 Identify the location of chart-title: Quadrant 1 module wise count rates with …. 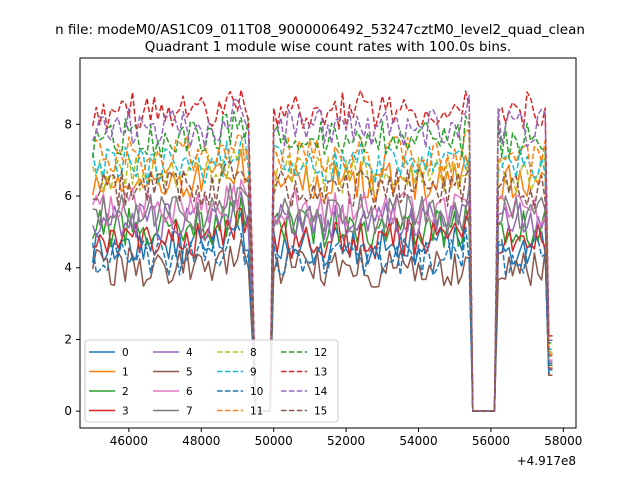
(328, 47).